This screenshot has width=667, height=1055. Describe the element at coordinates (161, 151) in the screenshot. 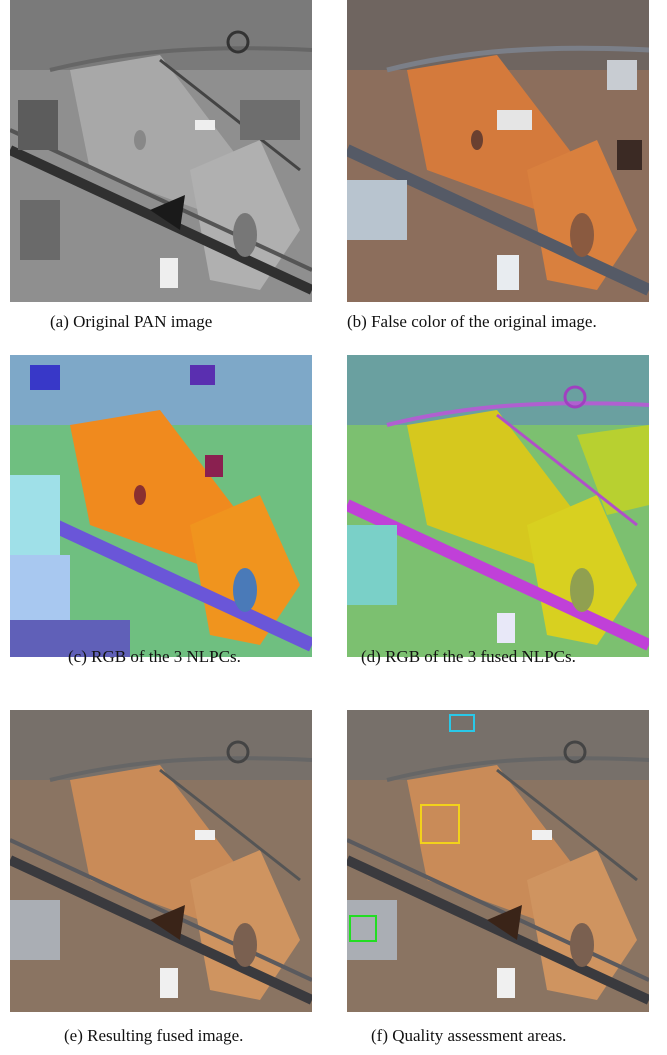

I see `pan-image` at that location.